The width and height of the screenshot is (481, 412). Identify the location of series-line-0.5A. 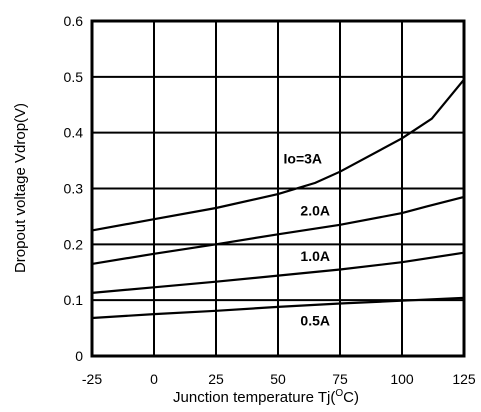
(278, 308).